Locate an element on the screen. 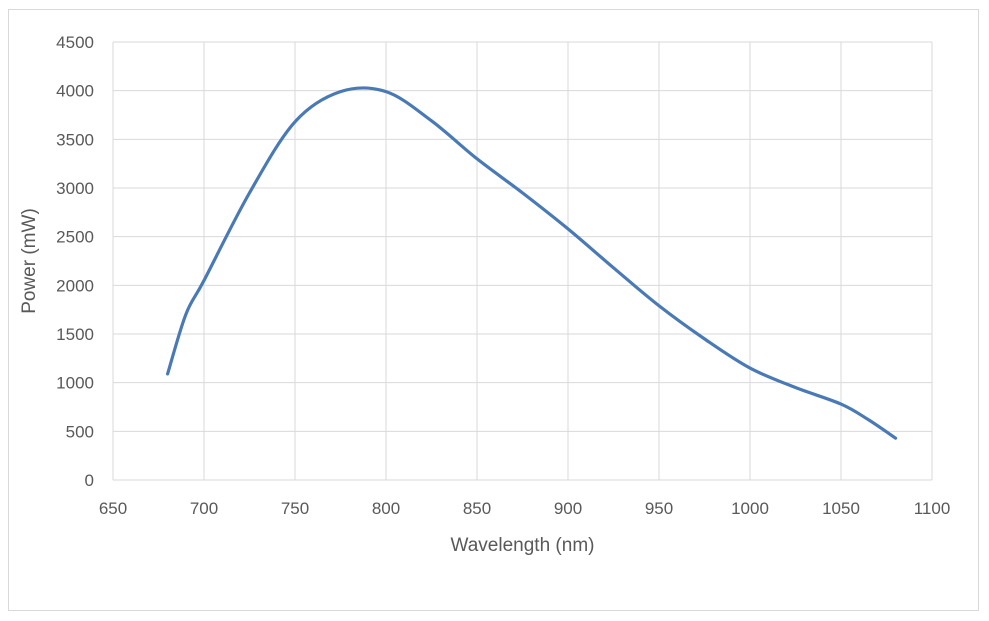 This screenshot has width=989, height=621. x-tick-labels: 650 700 750 800 850 900 950 1000 1050 1100 is located at coordinates (524, 508).